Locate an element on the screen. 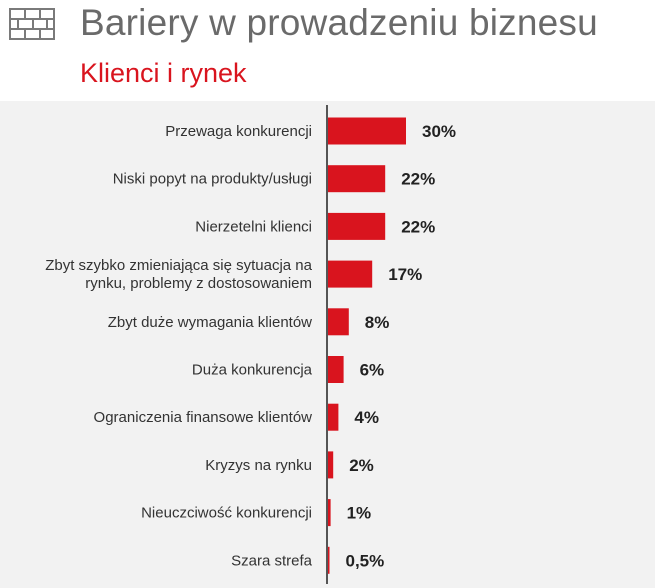 This screenshot has height=588, width=655. value-label: 8% is located at coordinates (377, 322).